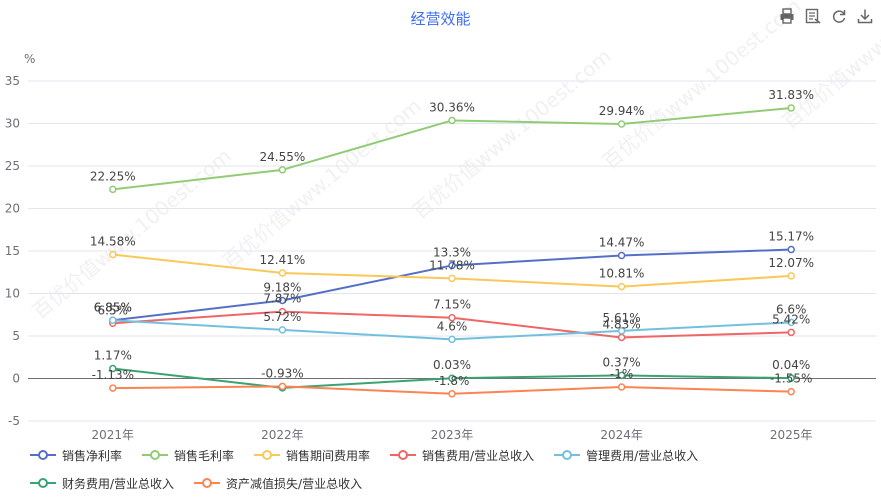 The width and height of the screenshot is (881, 501). What do you see at coordinates (12, 294) in the screenshot?
I see `y-tick-label: 10` at bounding box center [12, 294].